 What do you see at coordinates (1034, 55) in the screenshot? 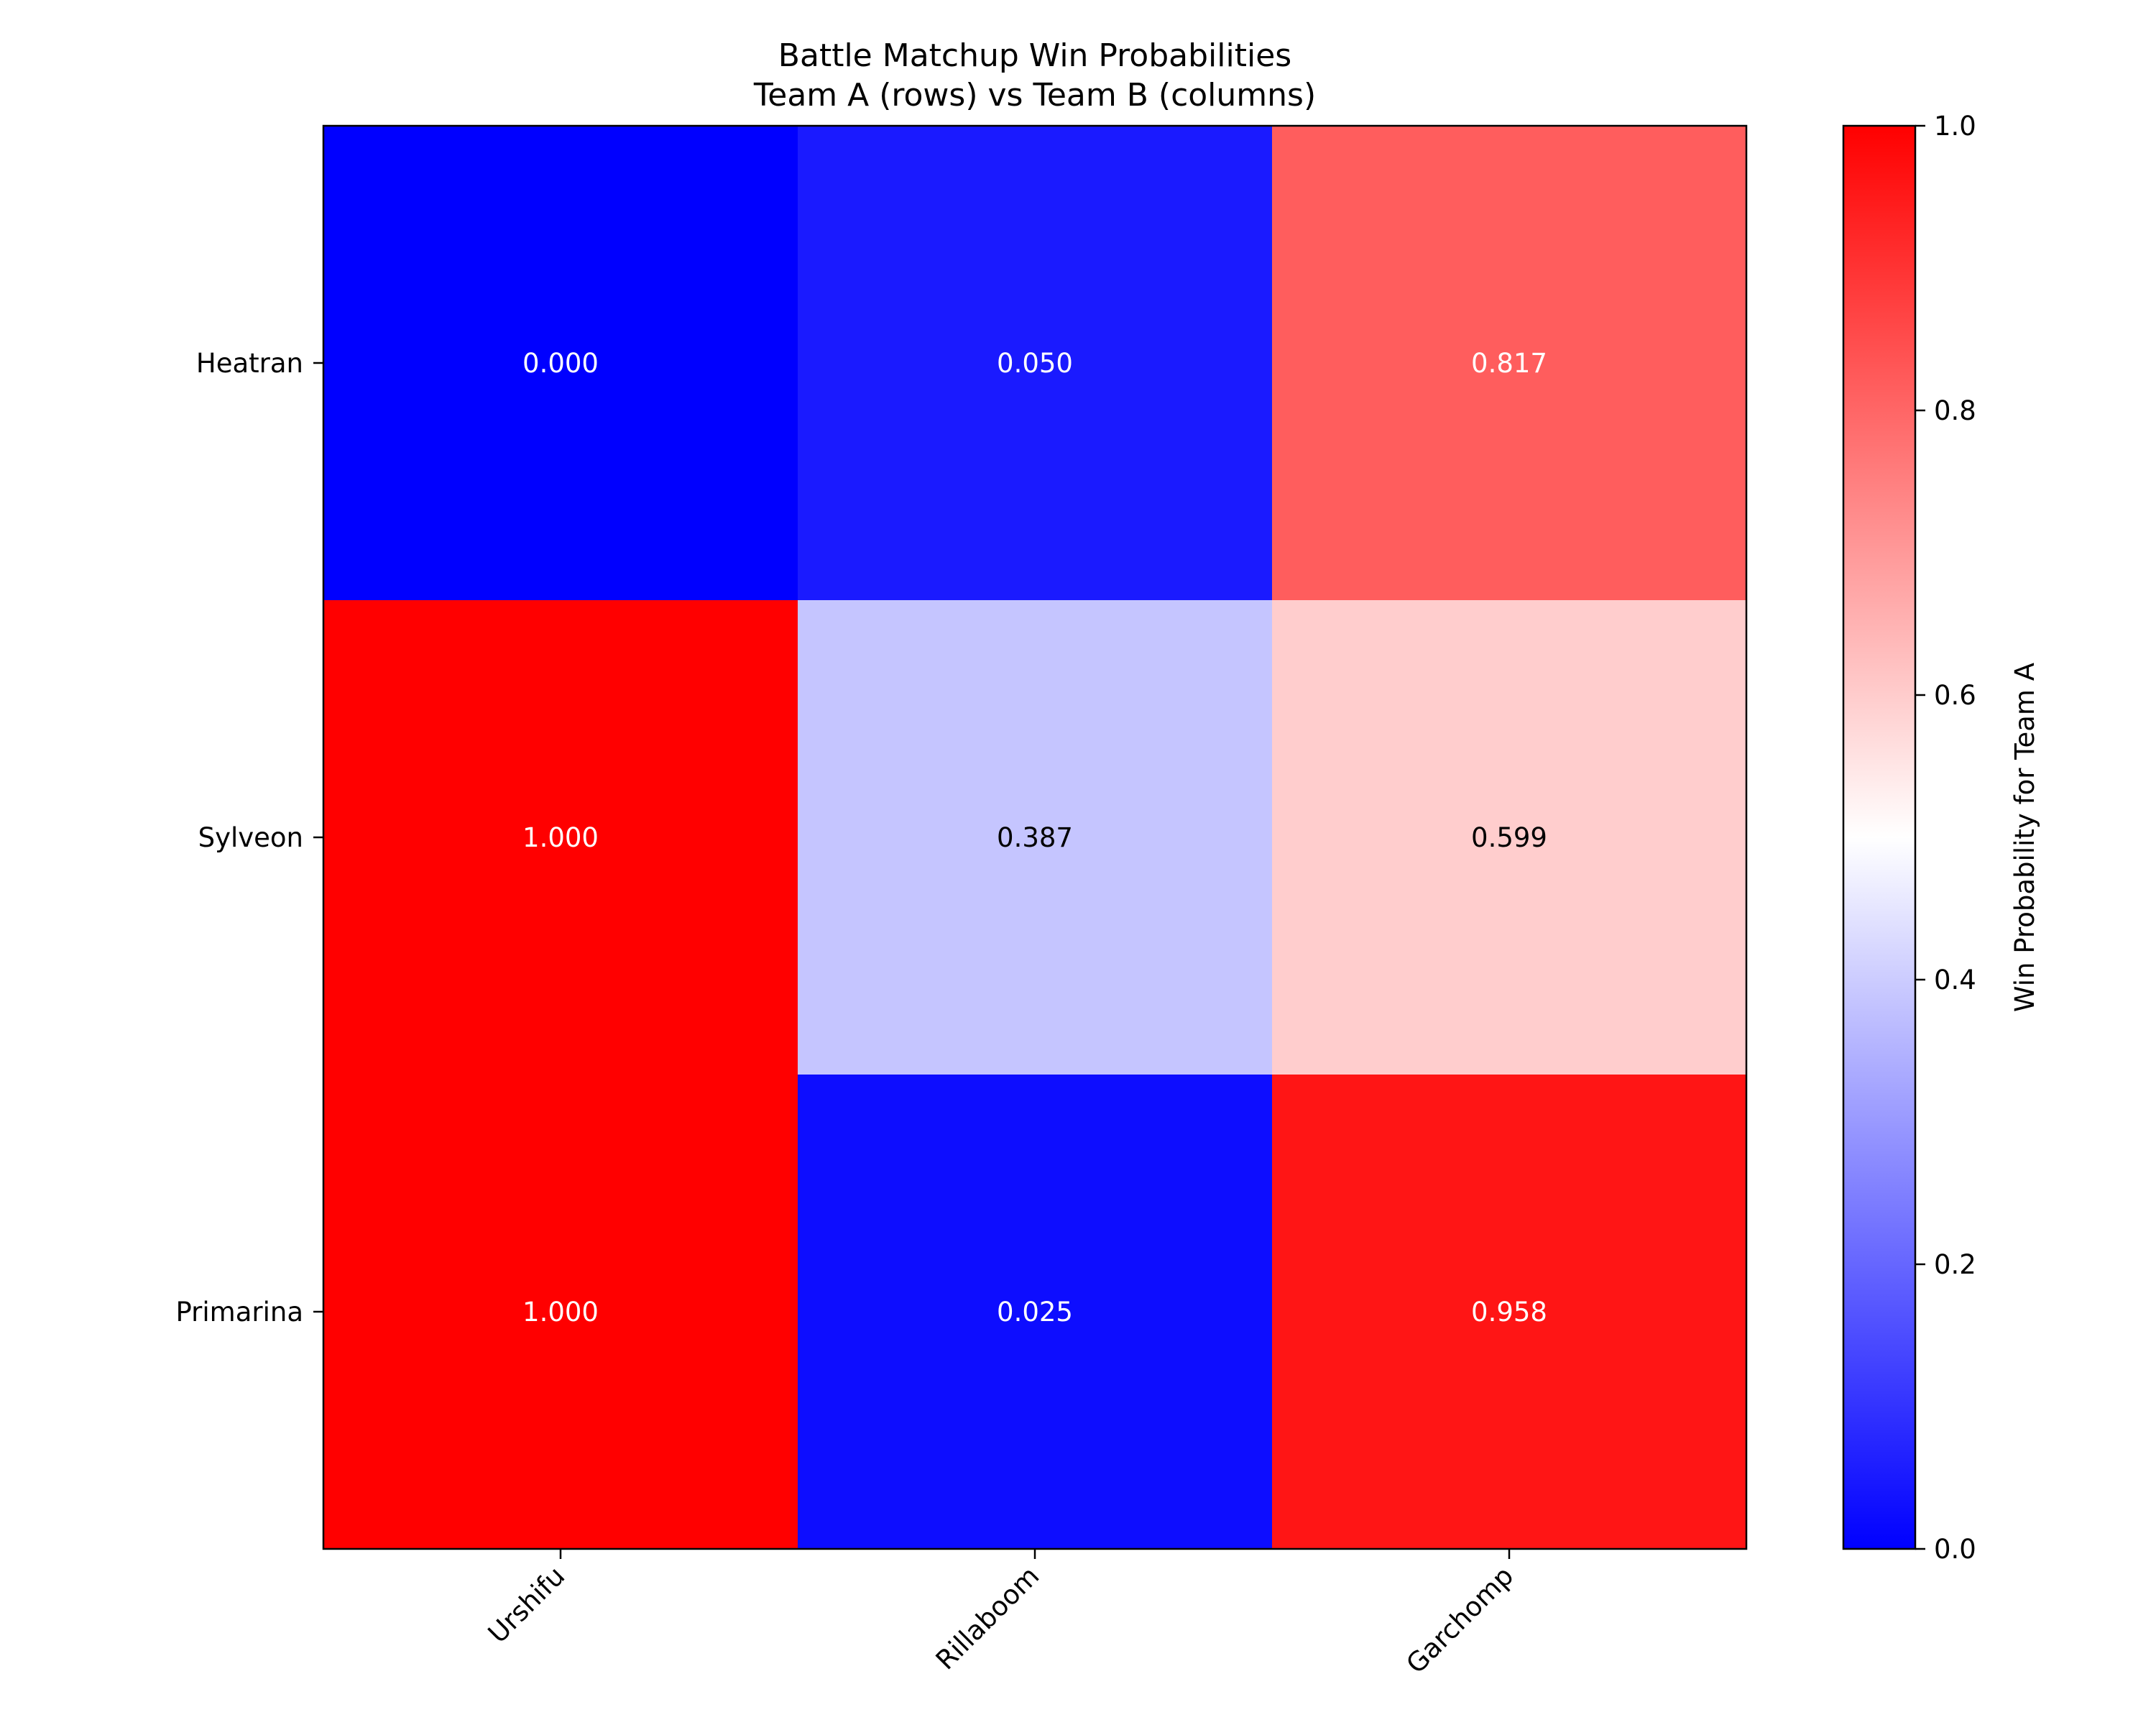
I see `chart-title: Battle Matchup Win Probabilities` at bounding box center [1034, 55].